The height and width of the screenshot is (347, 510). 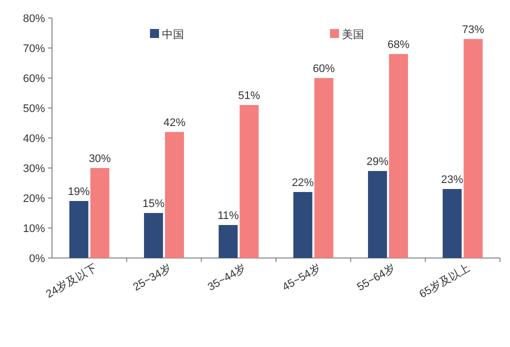 I want to click on y-tick-label: 30%, so click(x=34, y=169).